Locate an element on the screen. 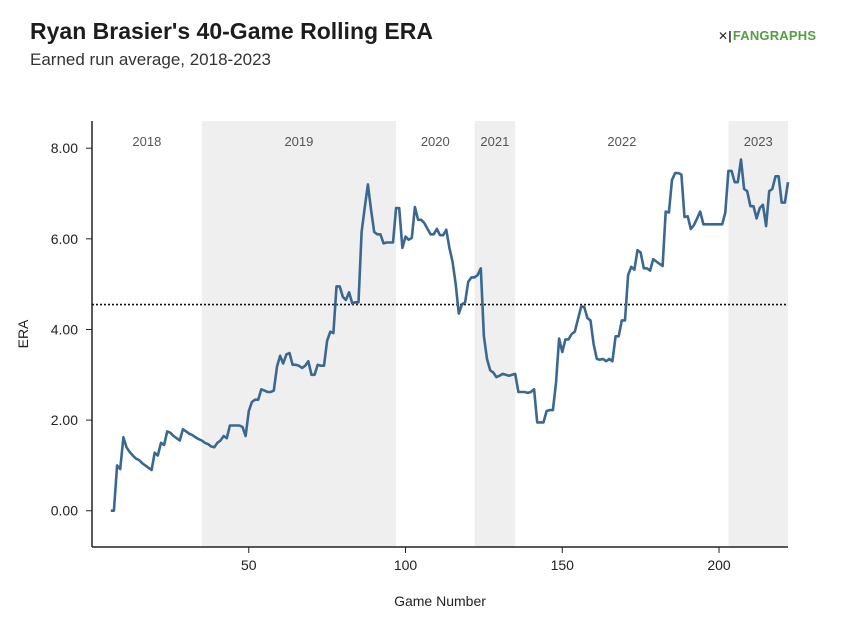 Image resolution: width=842 pixels, height=637 pixels. x-tick-label: 200 is located at coordinates (719, 565).